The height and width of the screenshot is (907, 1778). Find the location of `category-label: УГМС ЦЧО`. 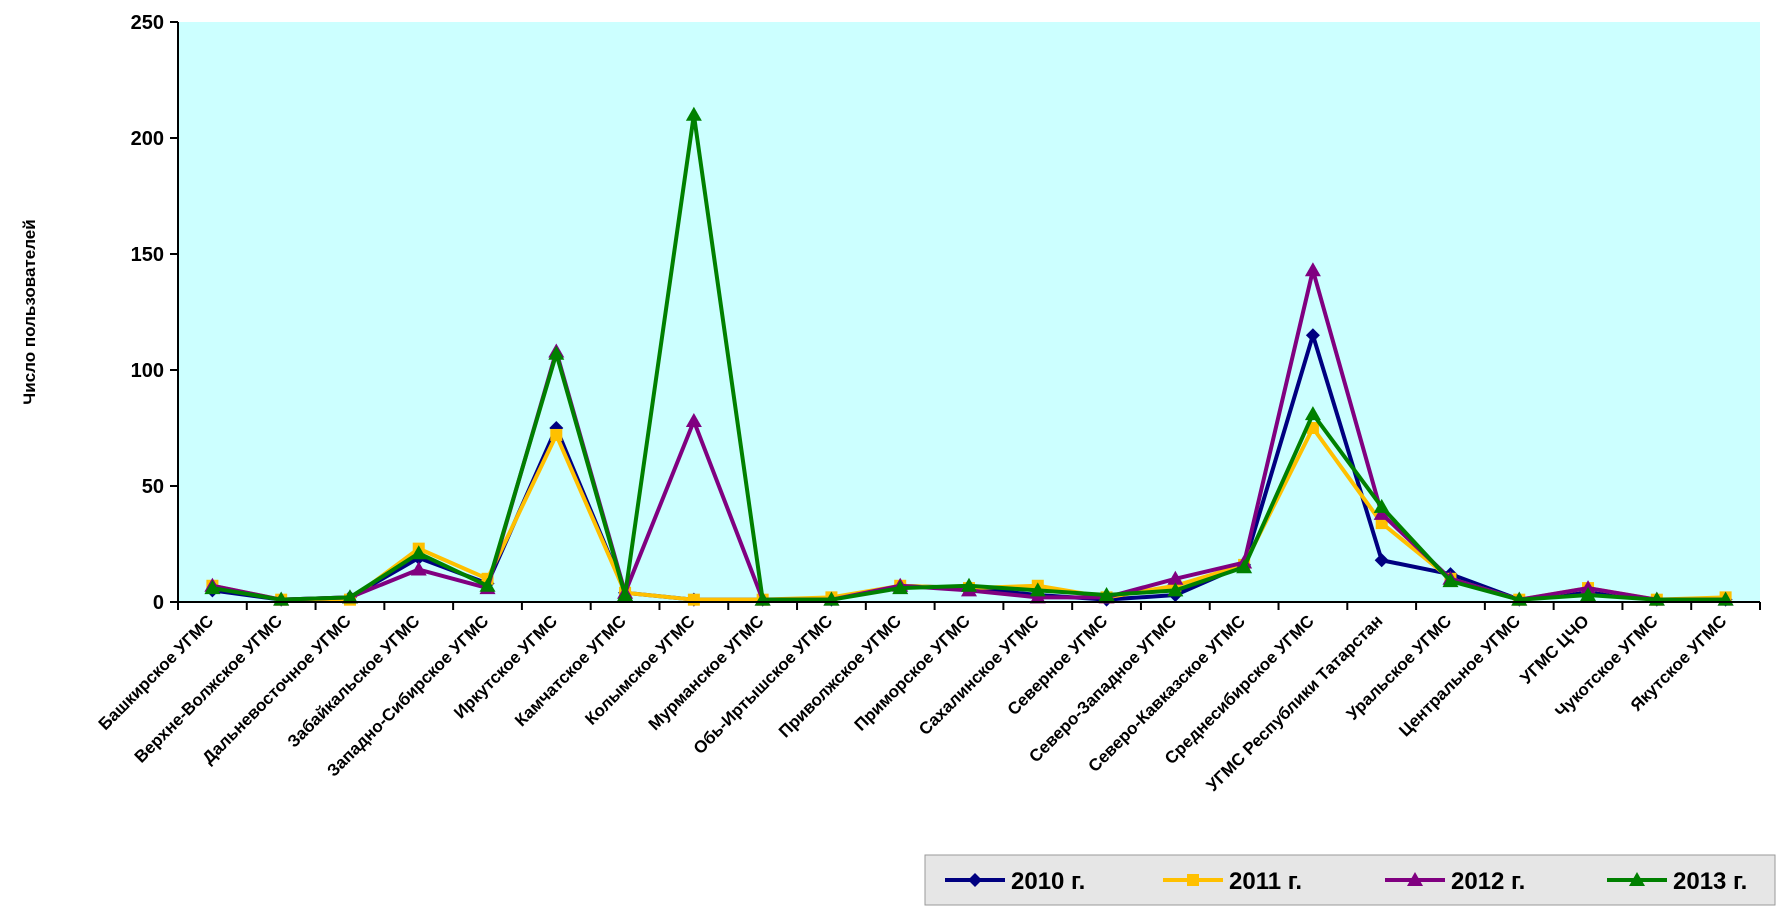

category-label: УГМС ЦЧО is located at coordinates (1555, 649).